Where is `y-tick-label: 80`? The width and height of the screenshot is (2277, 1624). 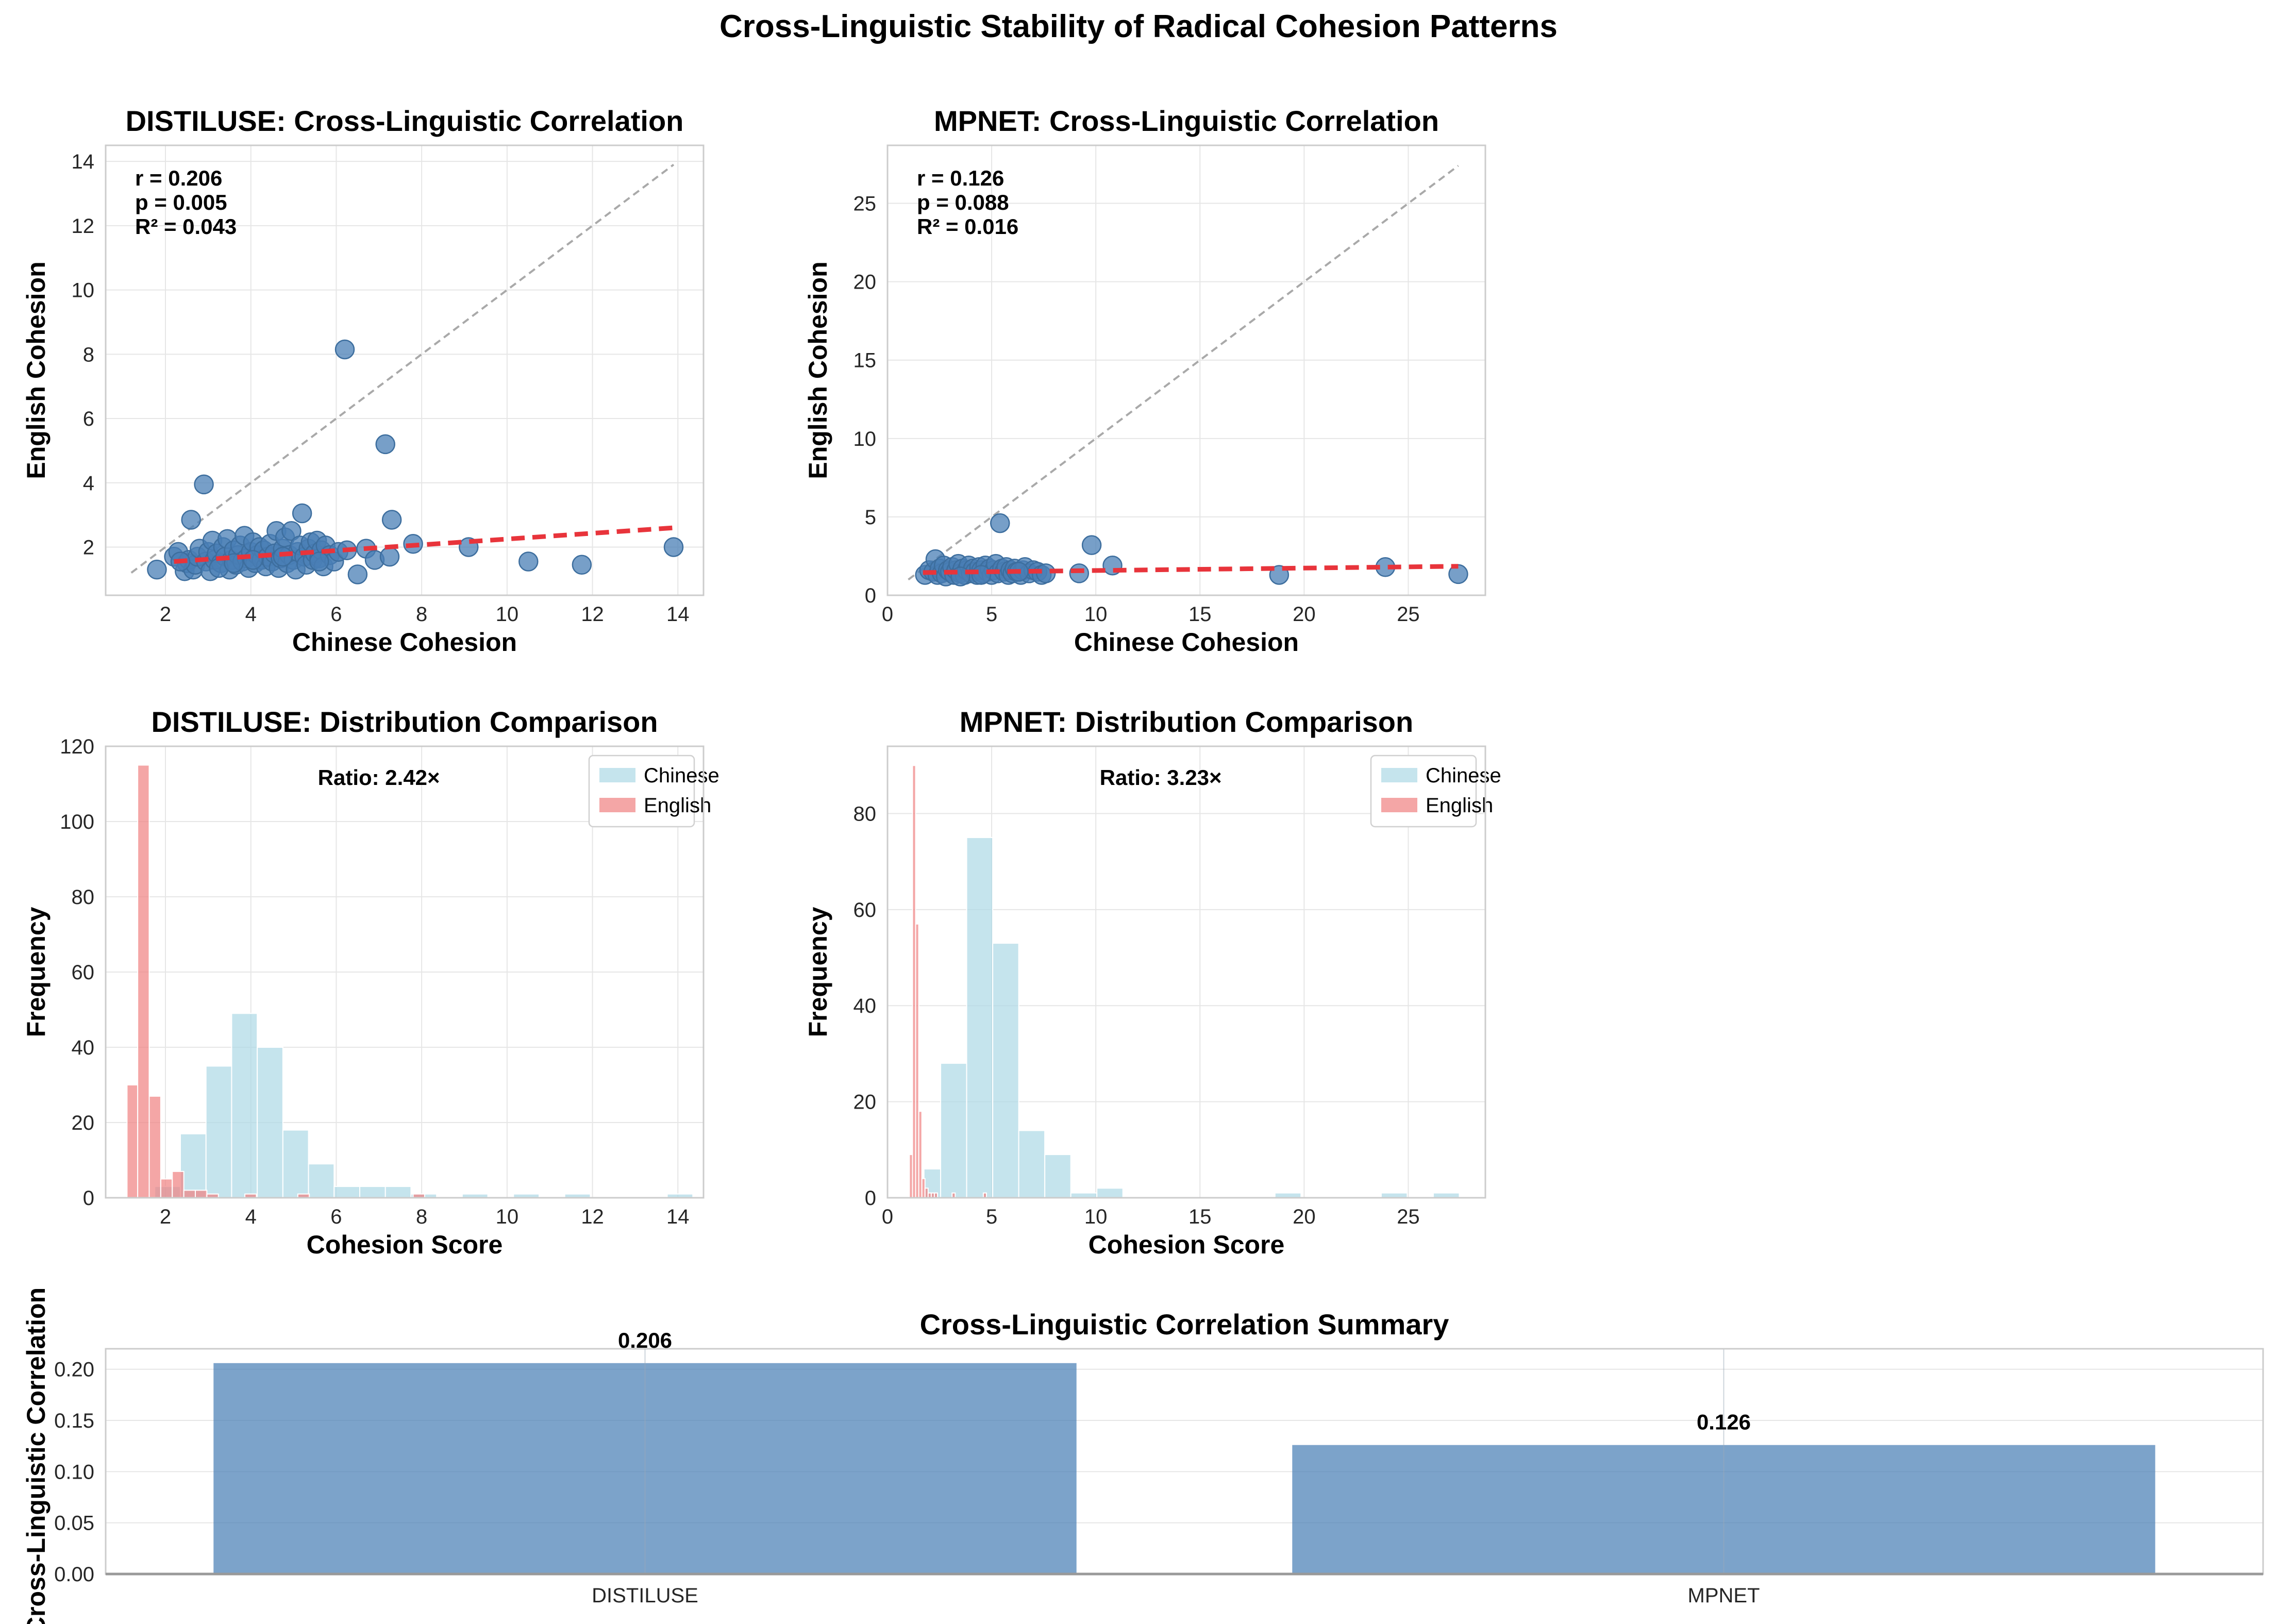
y-tick-label: 80 is located at coordinates (83, 898).